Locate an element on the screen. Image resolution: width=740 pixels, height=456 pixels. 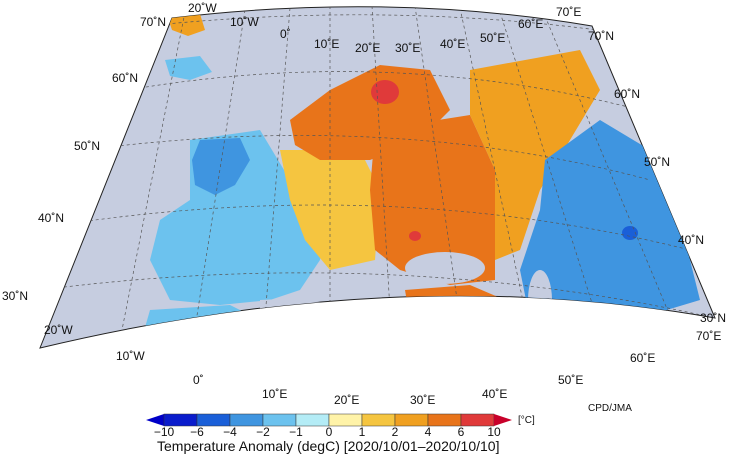
colorbar-tick-label: −10 is located at coordinates (164, 432).